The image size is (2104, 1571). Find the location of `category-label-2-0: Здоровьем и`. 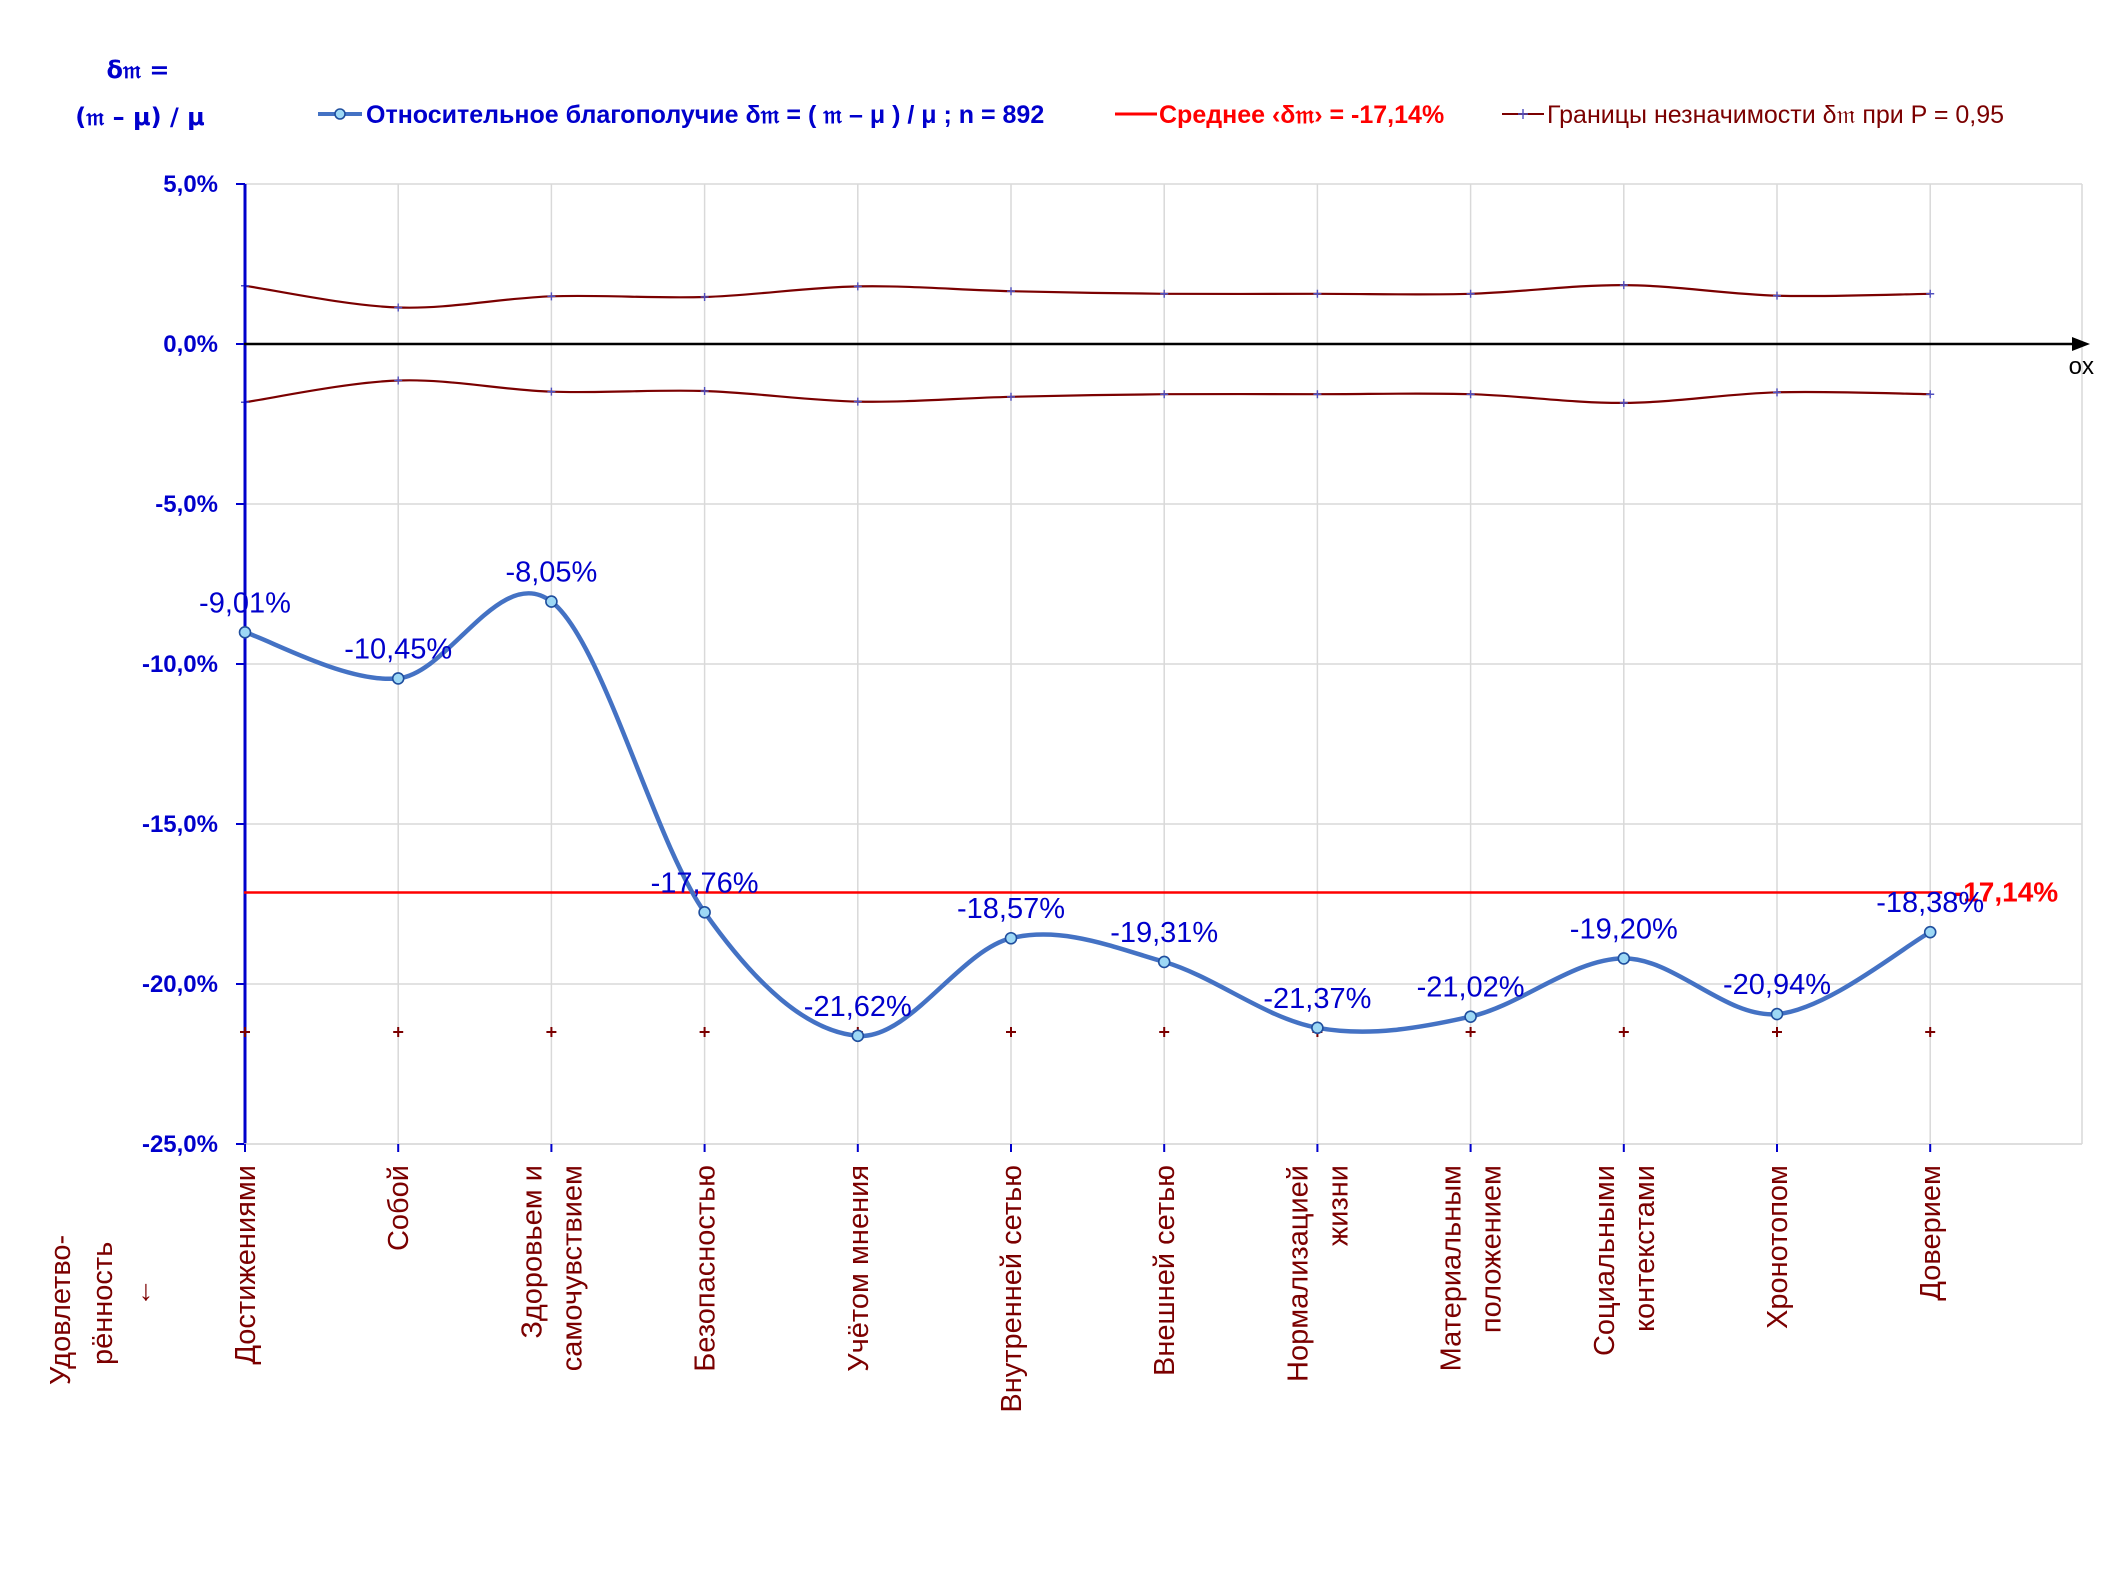

category-label-2-0: Здоровьем и is located at coordinates (532, 1252).